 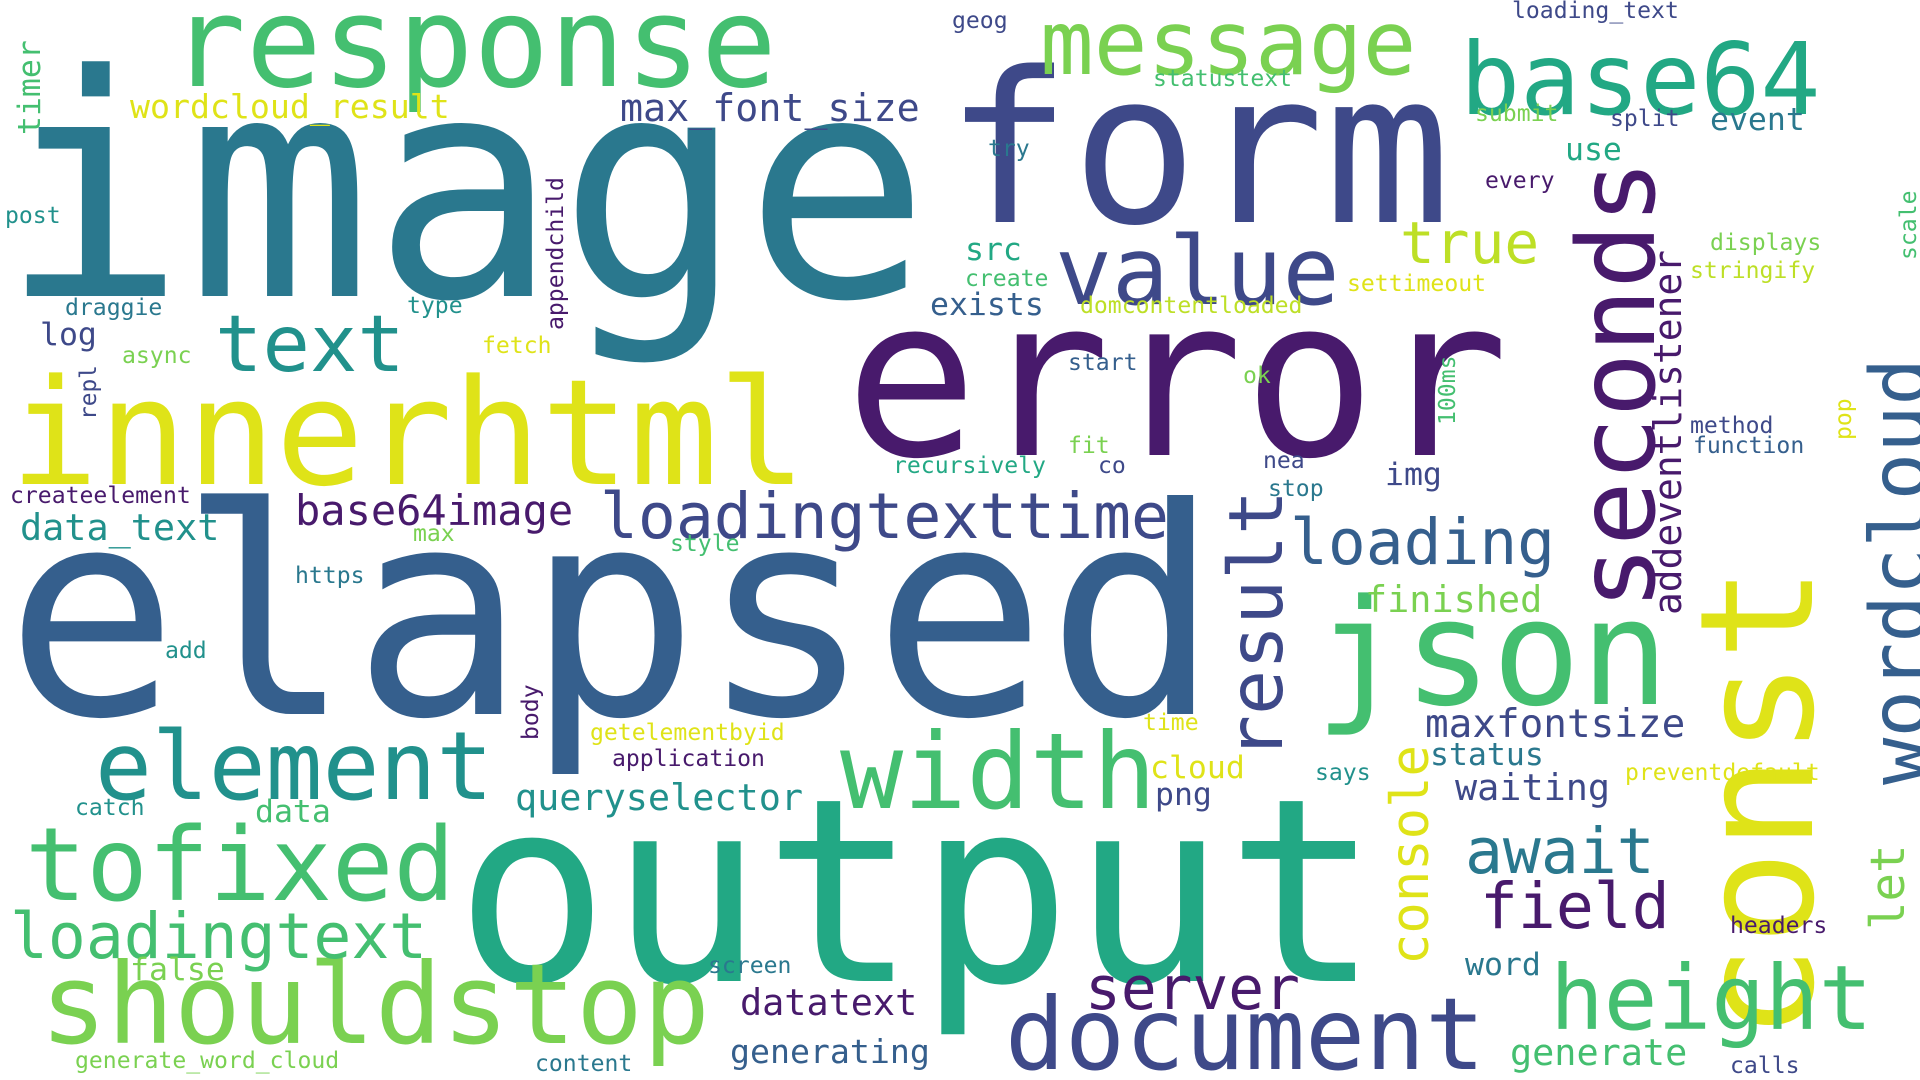 What do you see at coordinates (1844, 419) in the screenshot?
I see `word-pop: pop` at bounding box center [1844, 419].